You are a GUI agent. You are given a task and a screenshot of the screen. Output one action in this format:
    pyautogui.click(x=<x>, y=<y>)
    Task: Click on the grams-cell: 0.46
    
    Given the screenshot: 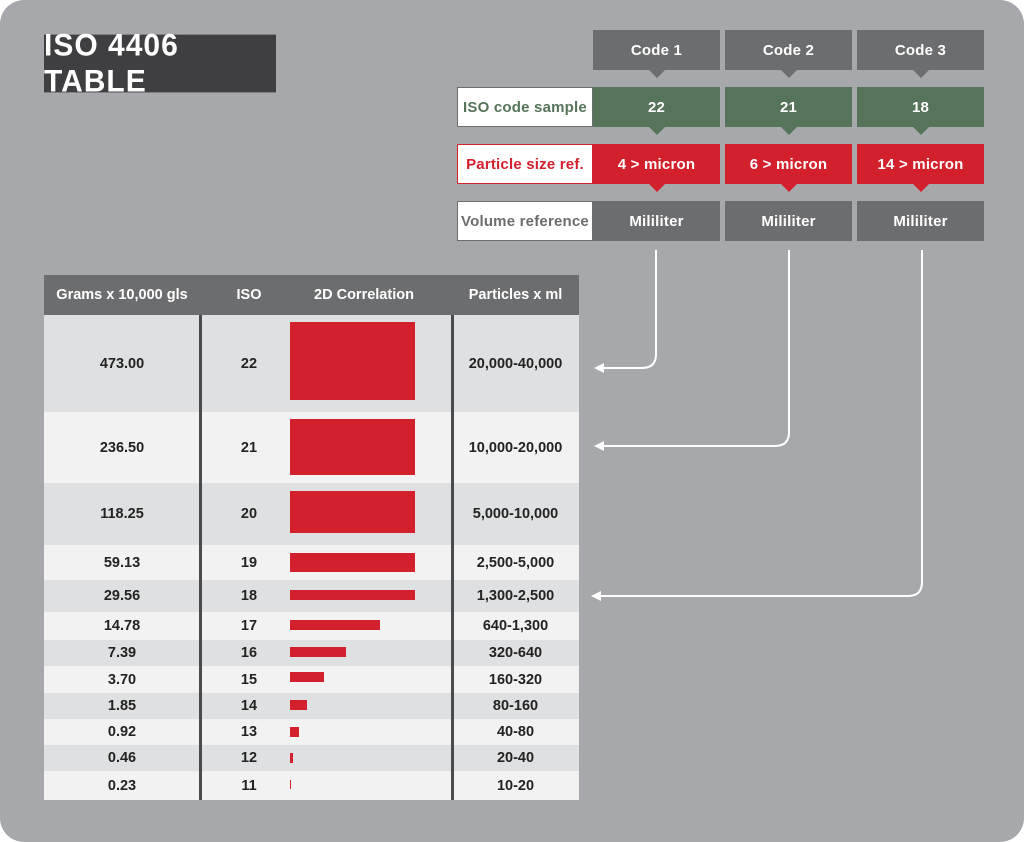 What is the action you would take?
    pyautogui.click(x=122, y=758)
    